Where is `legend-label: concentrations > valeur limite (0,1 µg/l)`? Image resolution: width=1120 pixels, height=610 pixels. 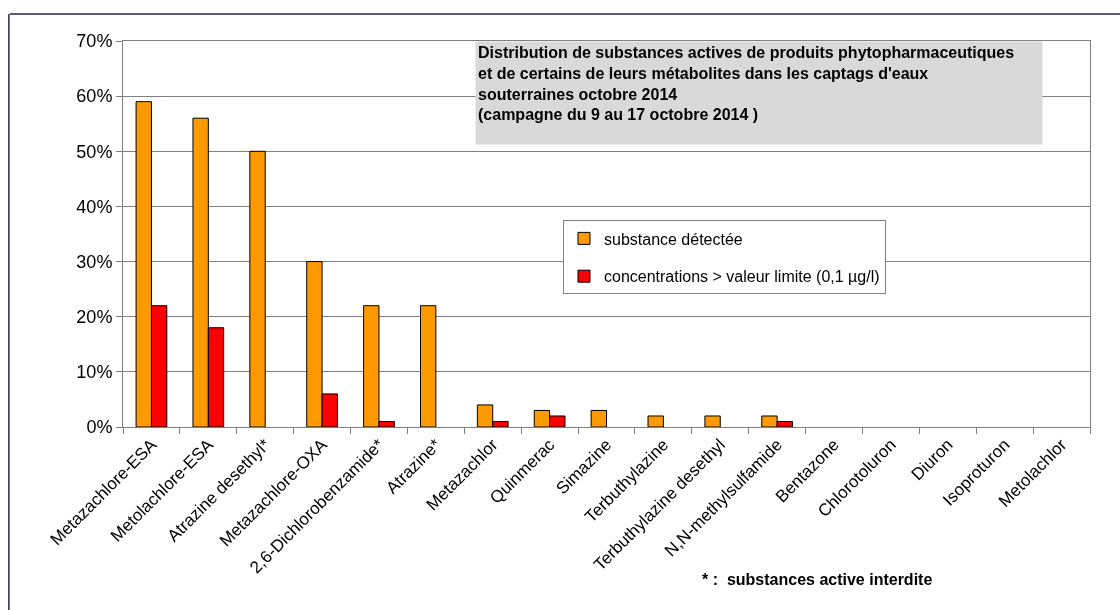
legend-label: concentrations > valeur limite (0,1 µg/l) is located at coordinates (741, 277).